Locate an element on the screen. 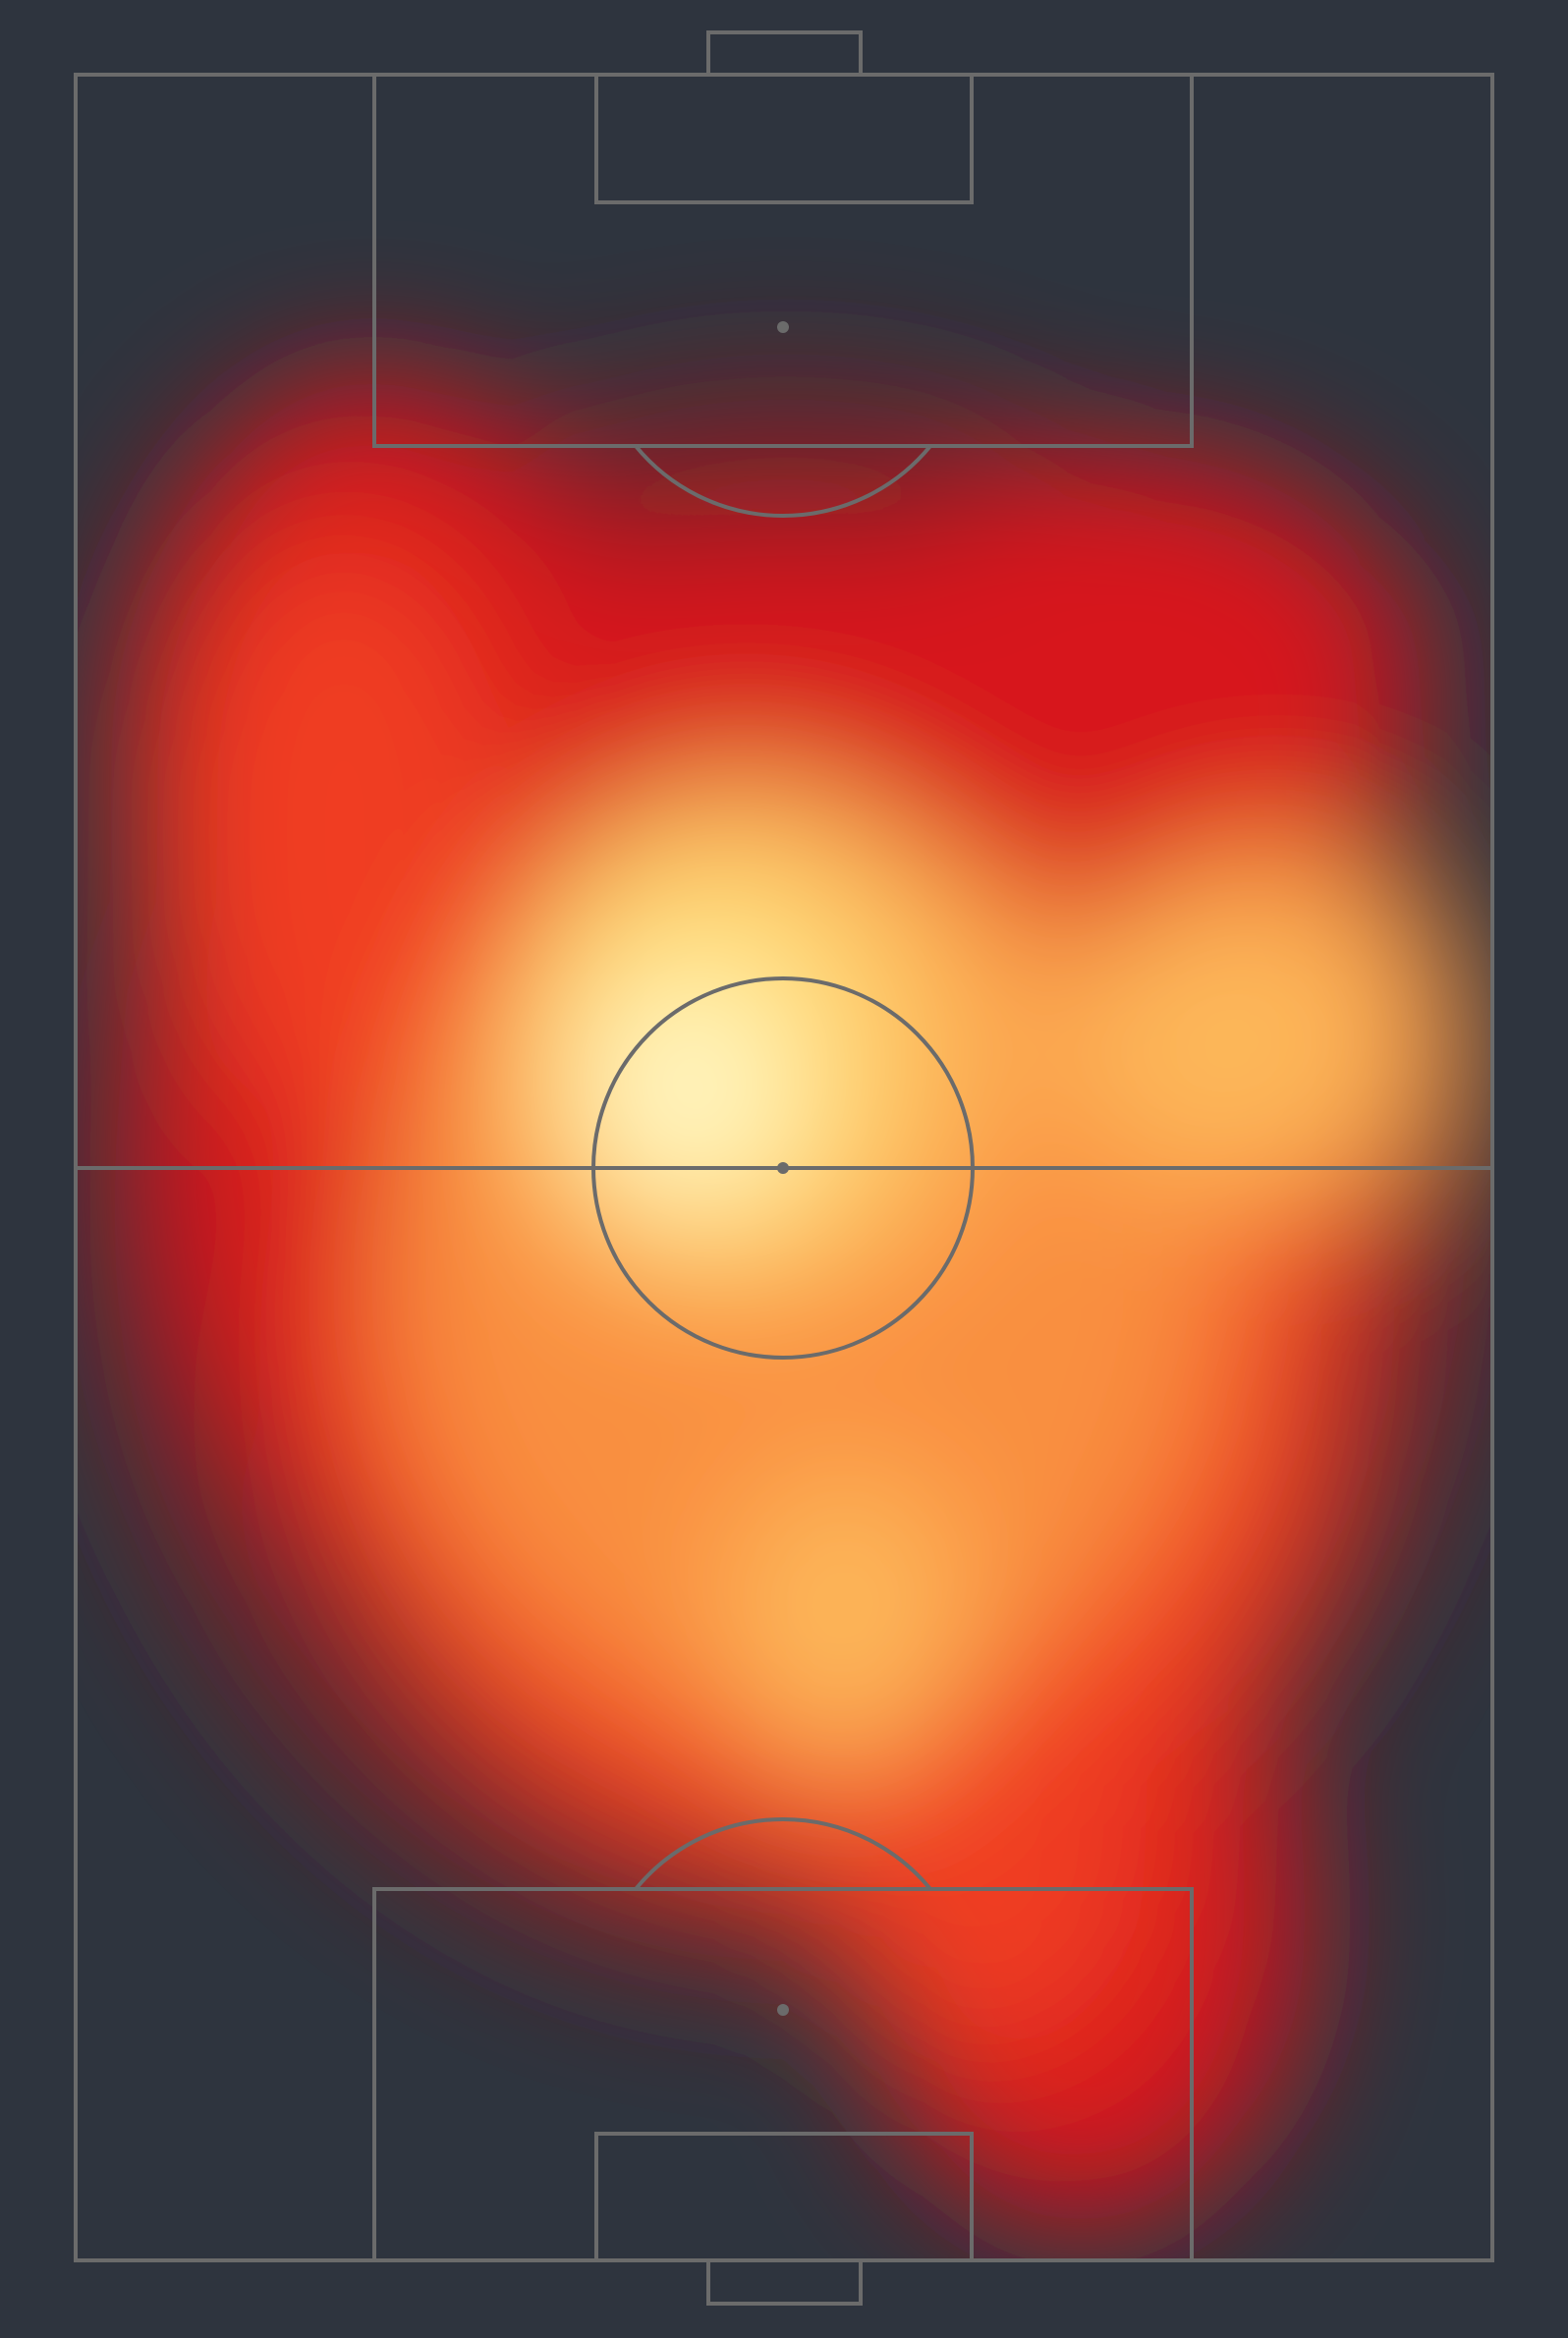 This screenshot has width=1568, height=2338. center-circle is located at coordinates (783, 1168).